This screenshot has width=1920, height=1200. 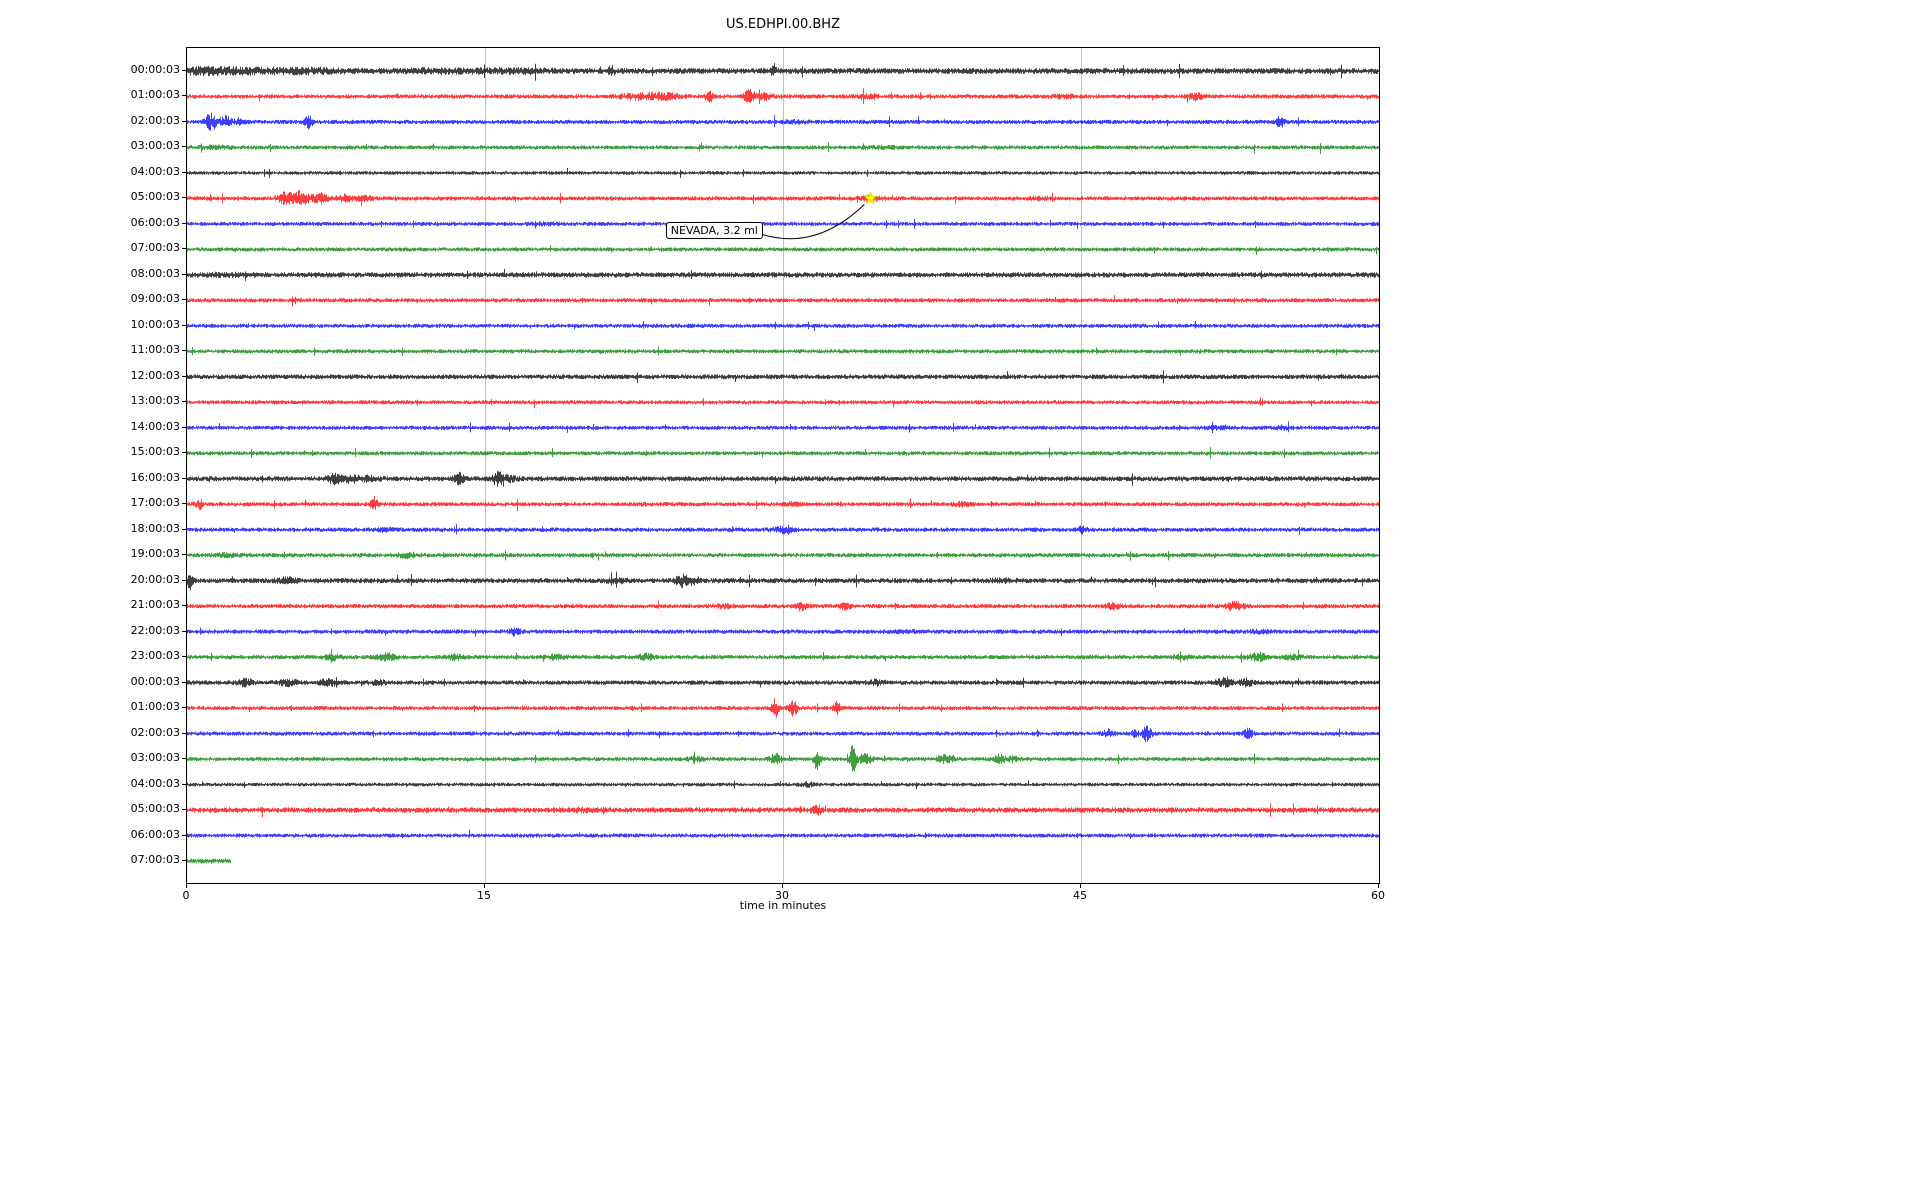 I want to click on trace-time-label: 20:00:03, so click(x=155, y=579).